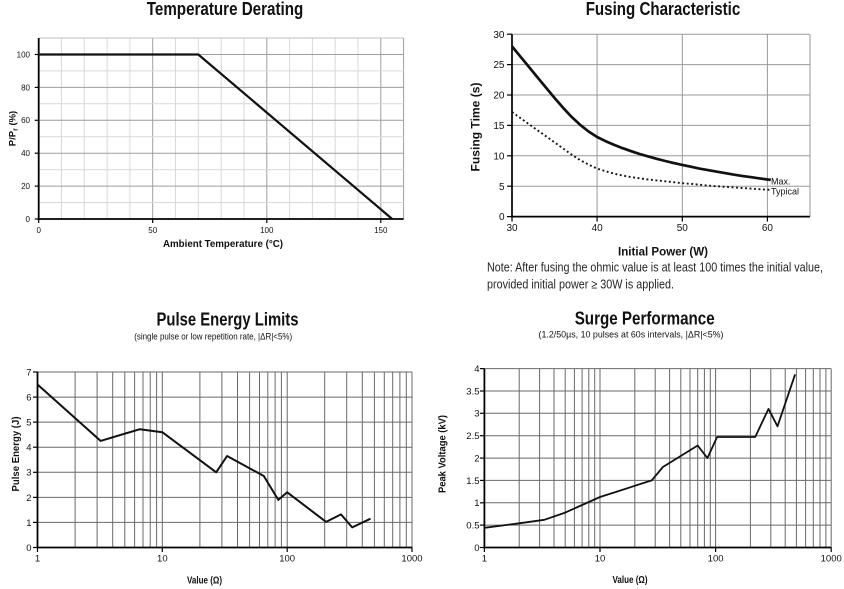  Describe the element at coordinates (663, 9) in the screenshot. I see `svg-text: Fusing Characteristic` at that location.